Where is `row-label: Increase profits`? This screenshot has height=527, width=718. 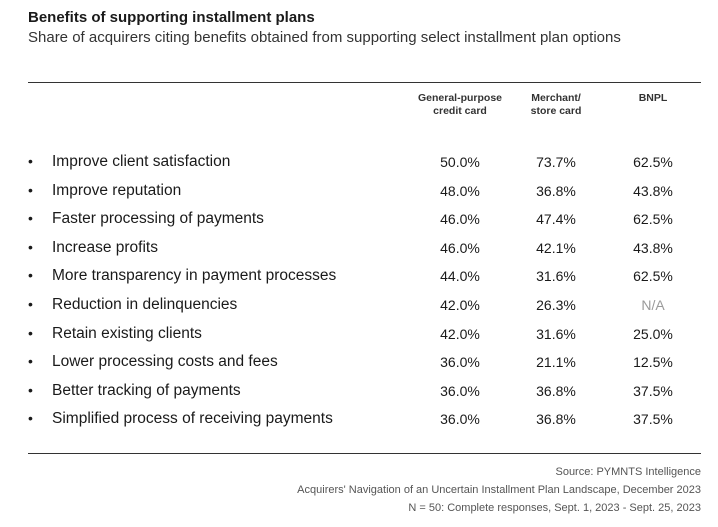
row-label: Increase profits is located at coordinates (105, 247).